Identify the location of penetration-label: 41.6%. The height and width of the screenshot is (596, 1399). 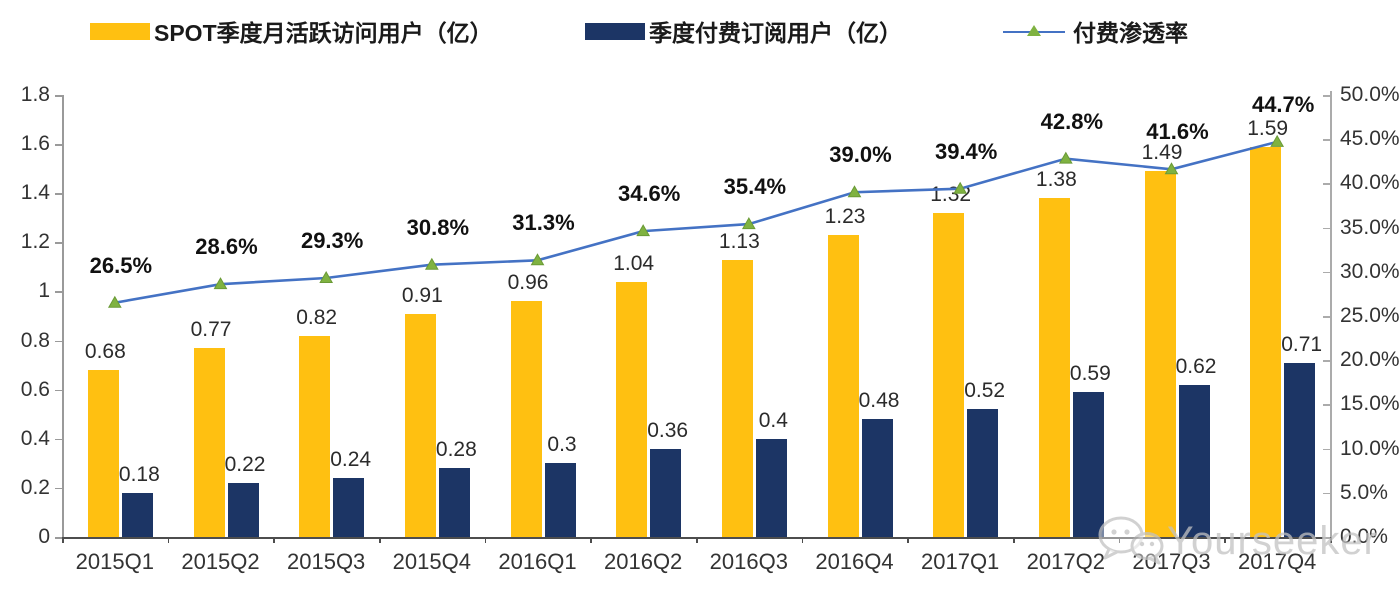
(1177, 132).